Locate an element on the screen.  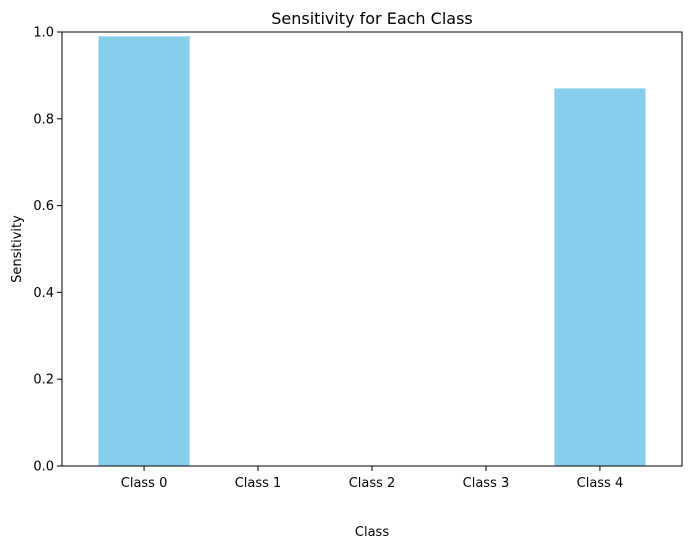
x-tick-label: Class 0 is located at coordinates (144, 483).